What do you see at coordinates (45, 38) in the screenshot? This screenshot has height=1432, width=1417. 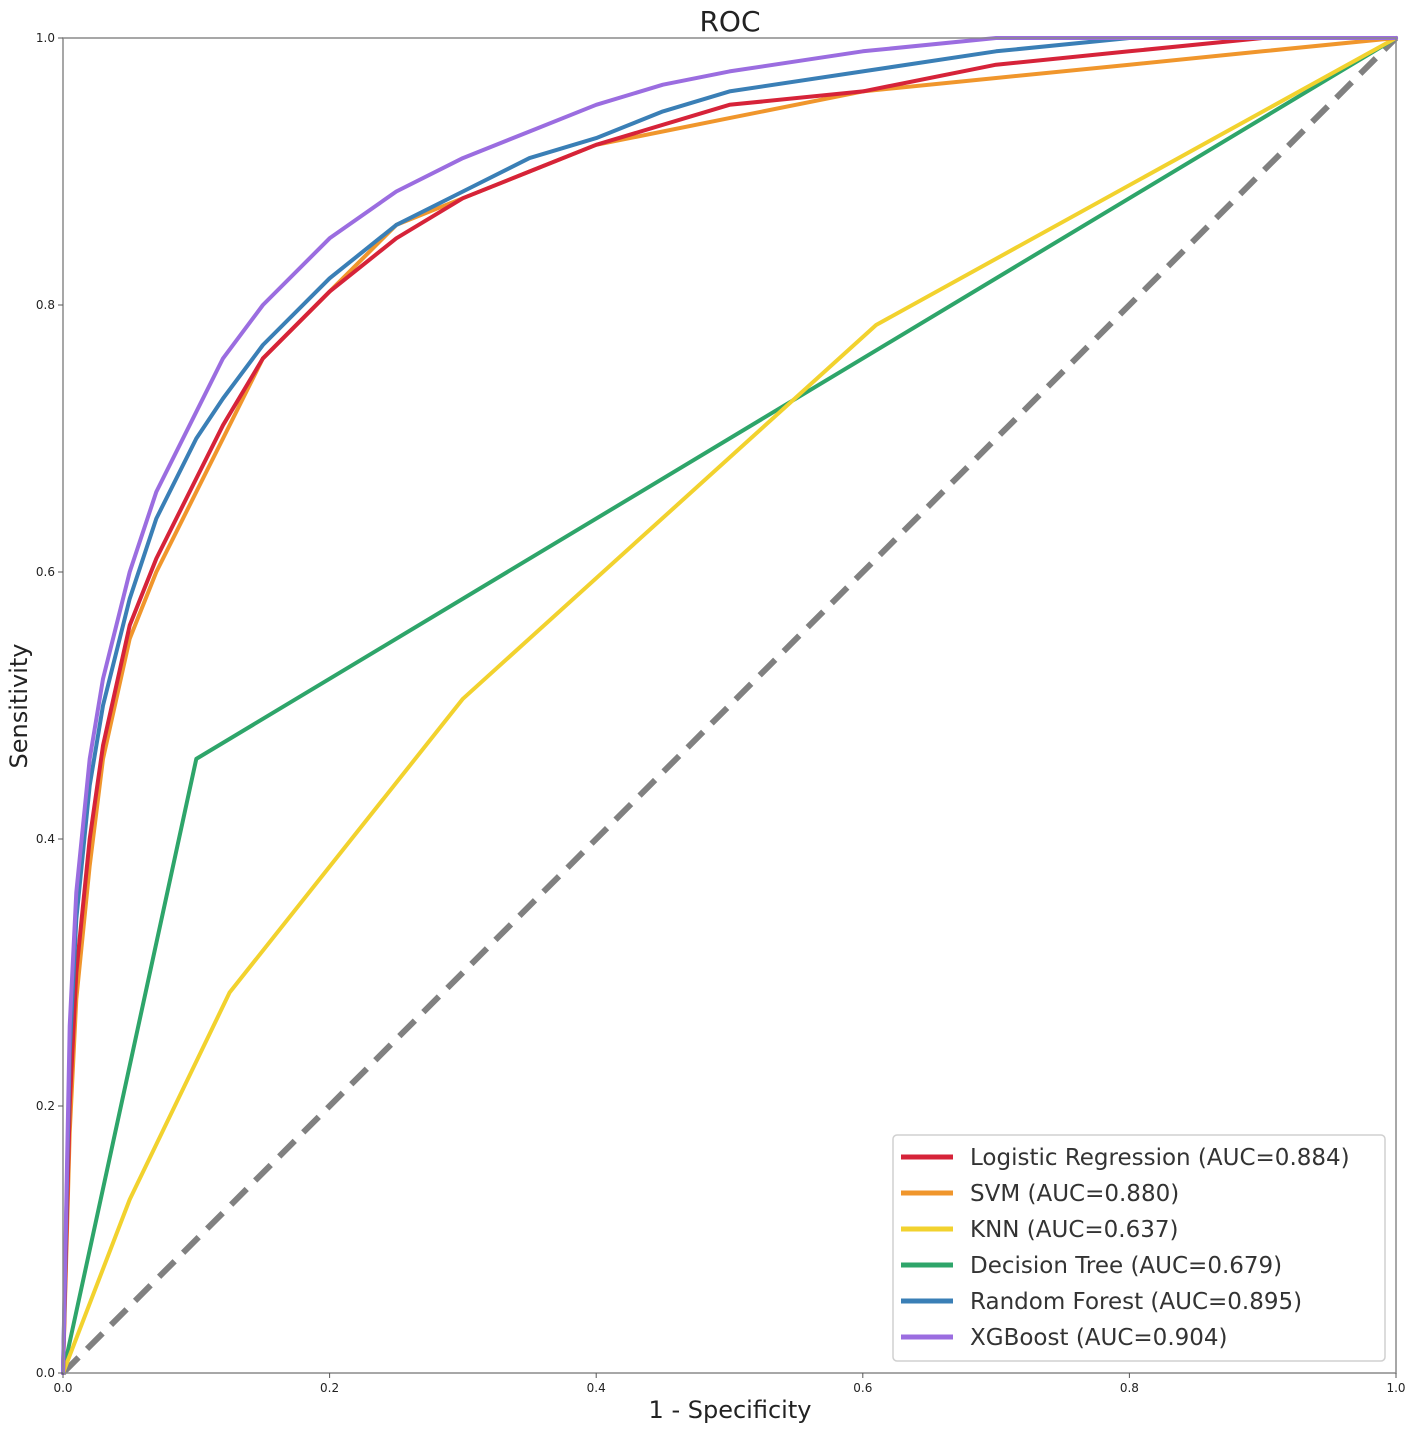 I see `y-tick-label: 1.0` at bounding box center [45, 38].